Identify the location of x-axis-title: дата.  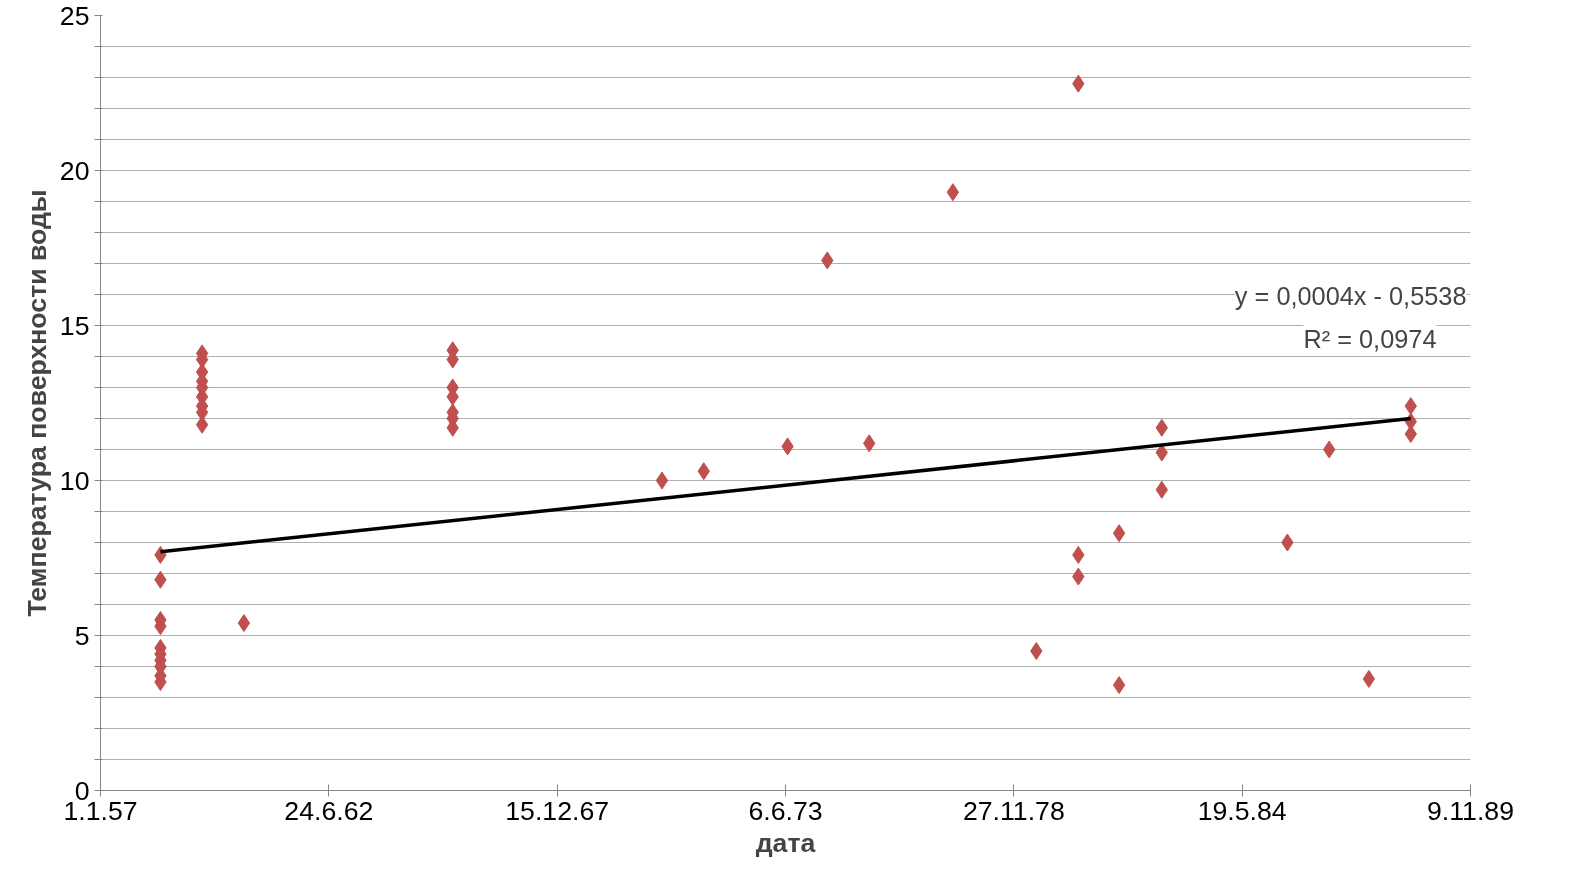
(785, 842).